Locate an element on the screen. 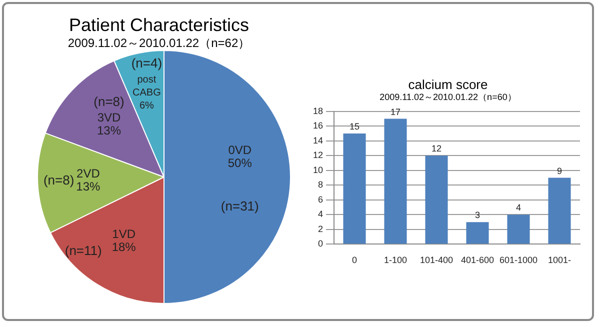 This screenshot has width=600, height=327. slice-label: 3VD is located at coordinates (109, 117).